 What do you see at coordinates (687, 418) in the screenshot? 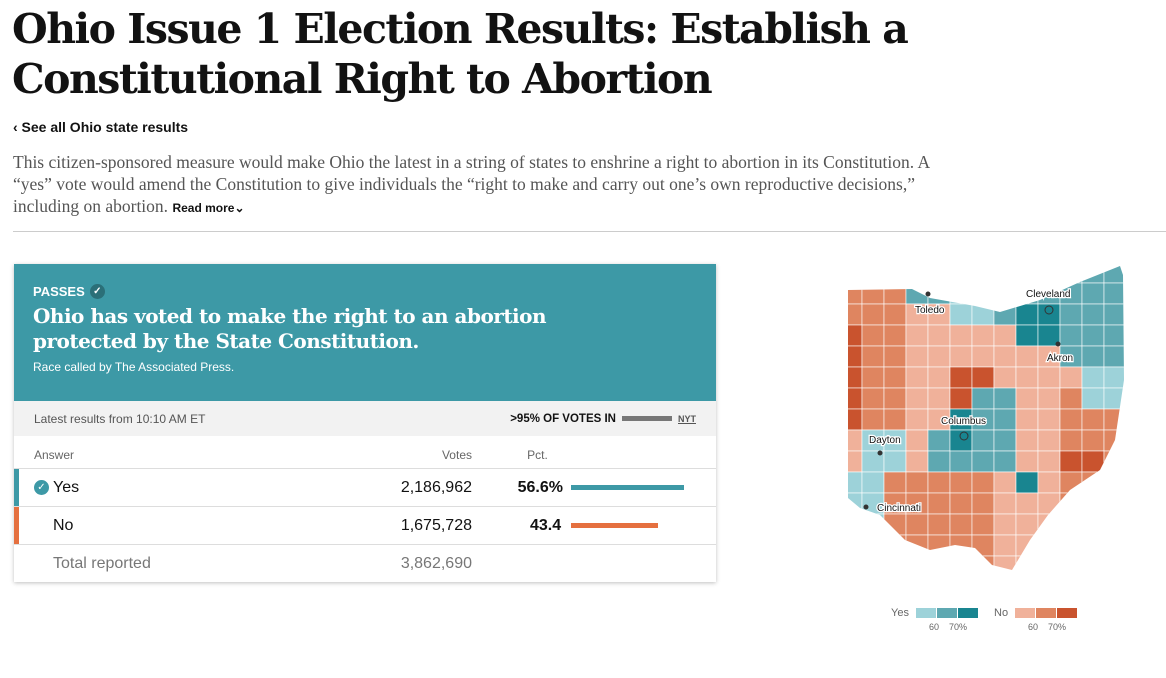
I see `source-link: NYT` at bounding box center [687, 418].